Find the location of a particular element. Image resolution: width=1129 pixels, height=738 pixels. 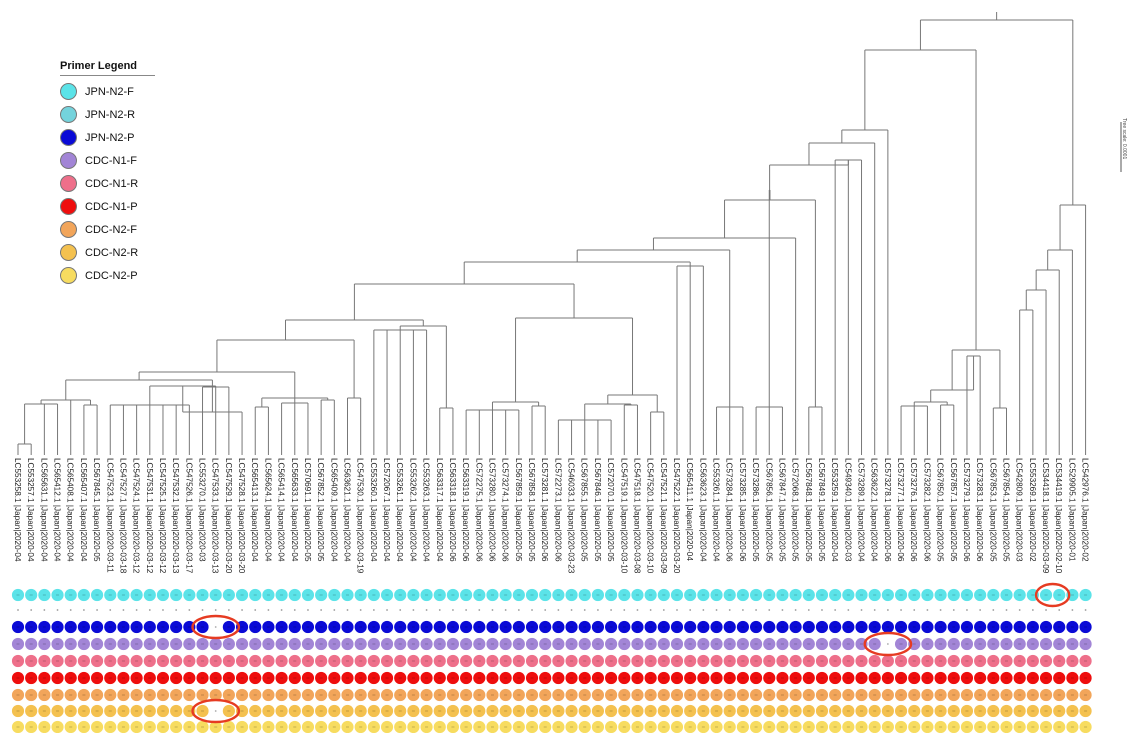

legend-item: CDC-N1-F is located at coordinates (107, 160).